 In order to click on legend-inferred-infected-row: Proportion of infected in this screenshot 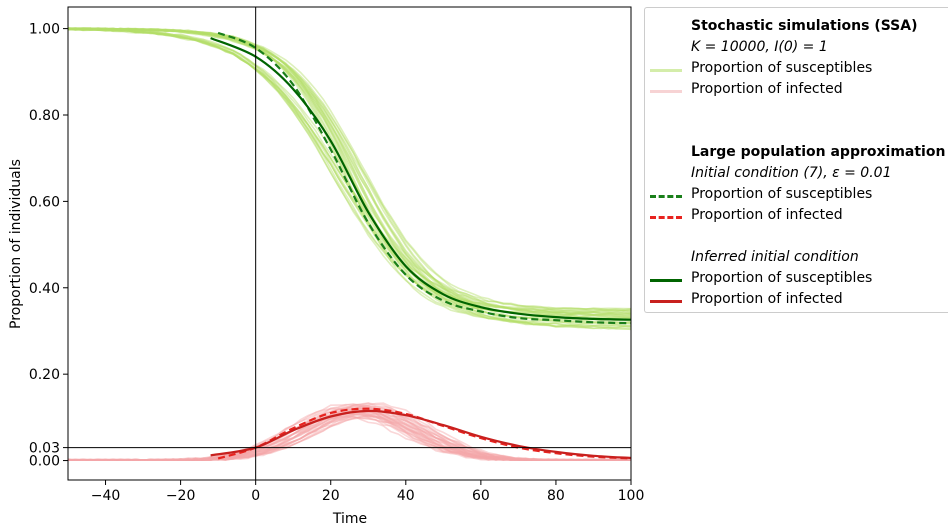, I will do `click(796, 300)`.